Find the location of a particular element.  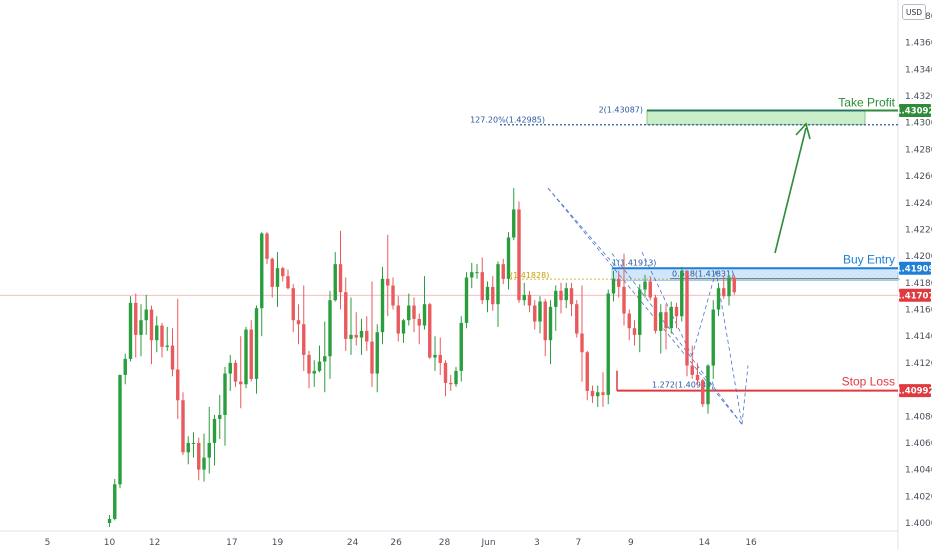

currency-badge: USD is located at coordinates (914, 12).